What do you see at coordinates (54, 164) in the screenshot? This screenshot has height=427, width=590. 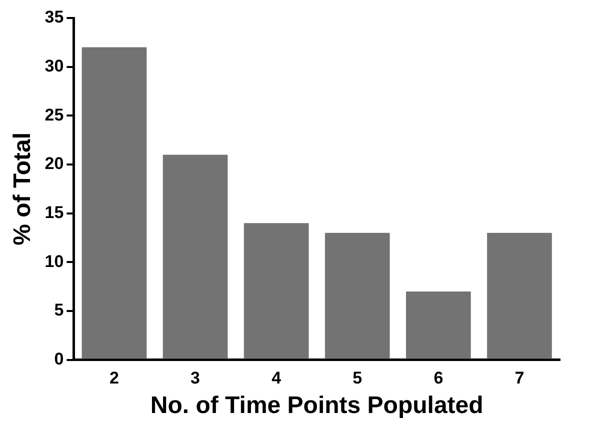 I see `y-tick-label: 20` at bounding box center [54, 164].